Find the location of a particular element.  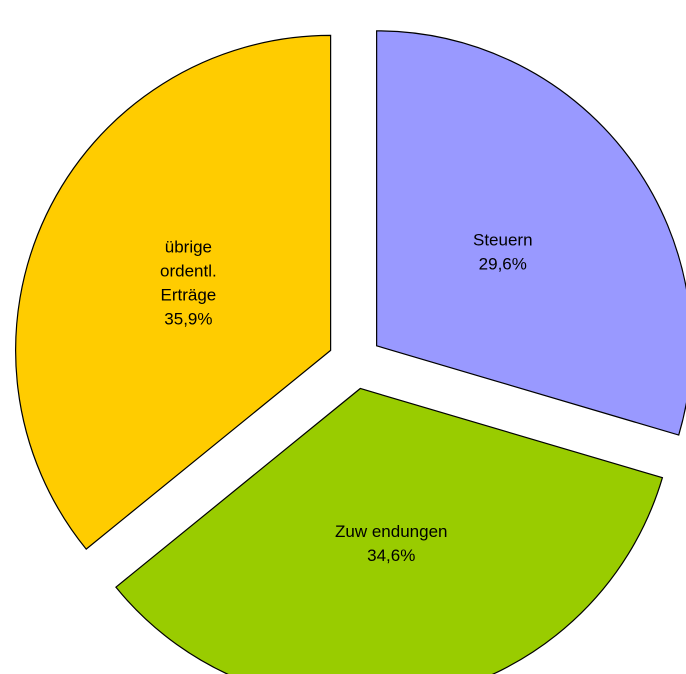

pie-slice-name-0: Steuern is located at coordinates (503, 240).